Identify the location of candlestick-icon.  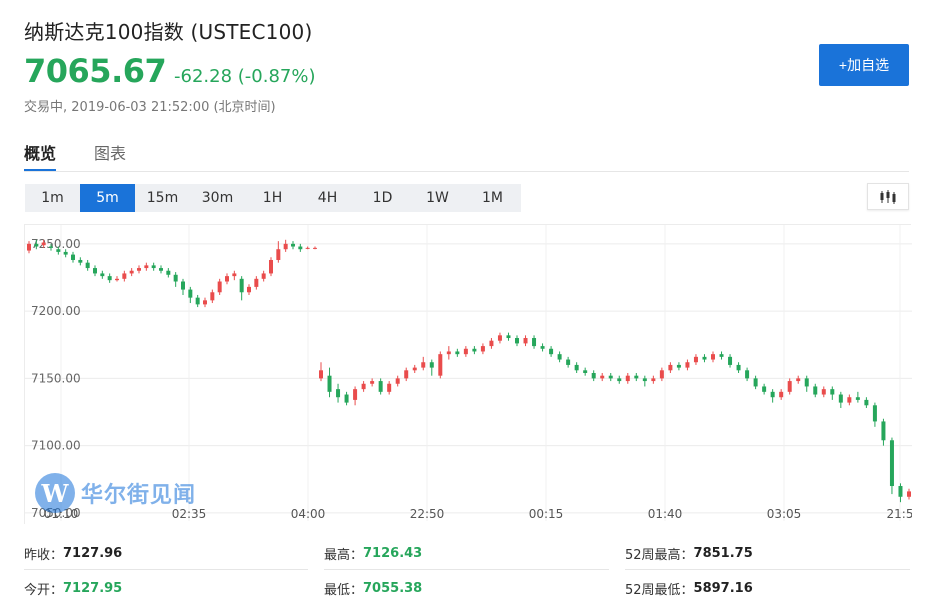
(888, 196).